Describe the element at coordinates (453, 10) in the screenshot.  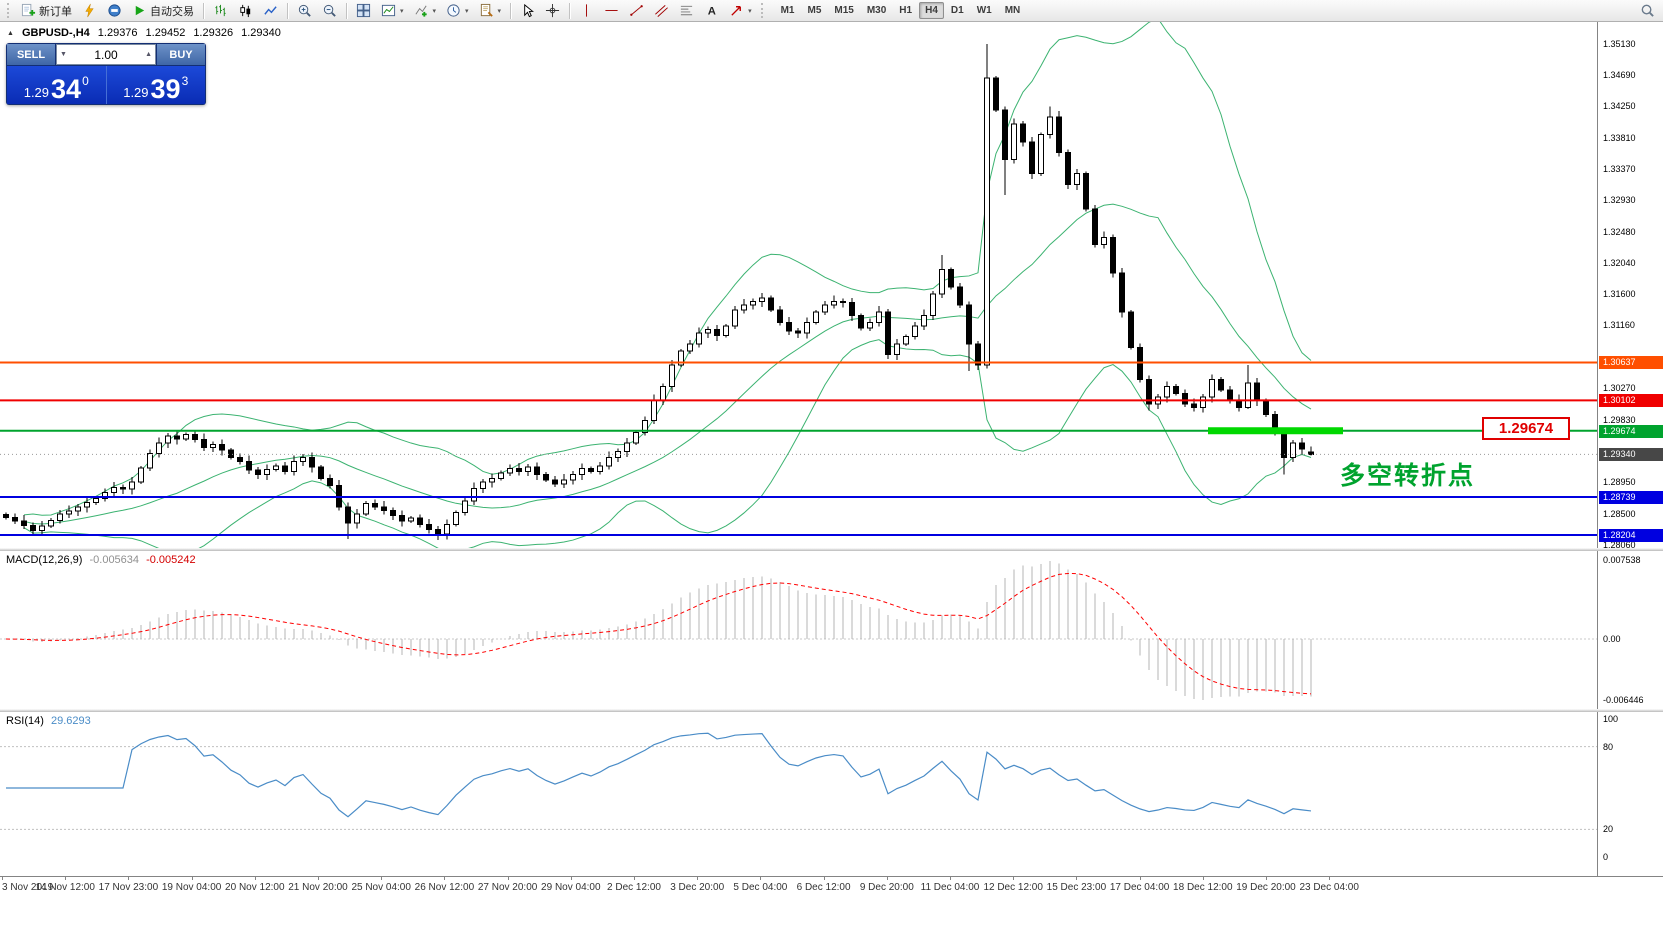
I see `clock-icon` at that location.